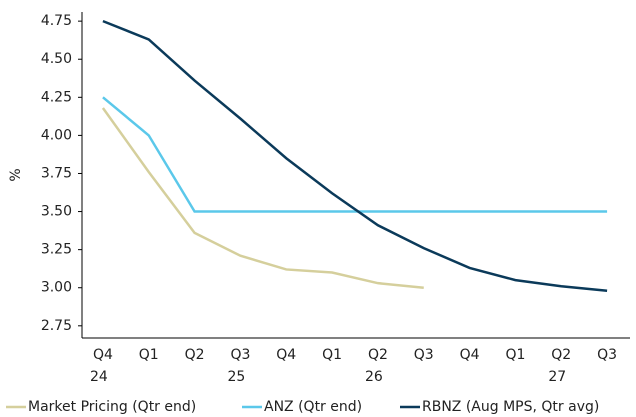 This screenshot has height=417, width=636. Describe the element at coordinates (56, 212) in the screenshot. I see `y-tick-label: 3.50` at that location.